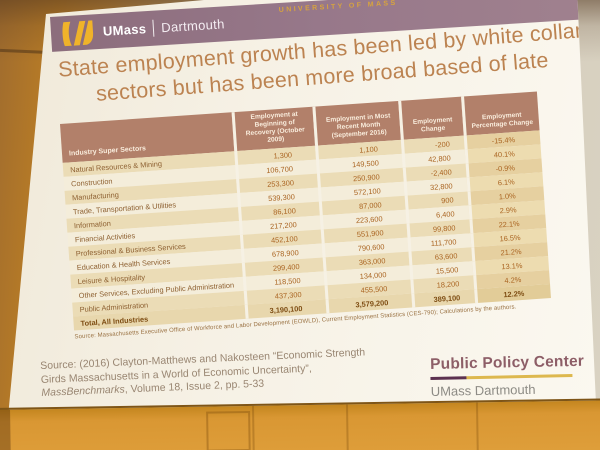 The width and height of the screenshot is (600, 450). What do you see at coordinates (483, 390) in the screenshot?
I see `ppc-umass-dartmouth-label: UMass Dartmouth` at bounding box center [483, 390].